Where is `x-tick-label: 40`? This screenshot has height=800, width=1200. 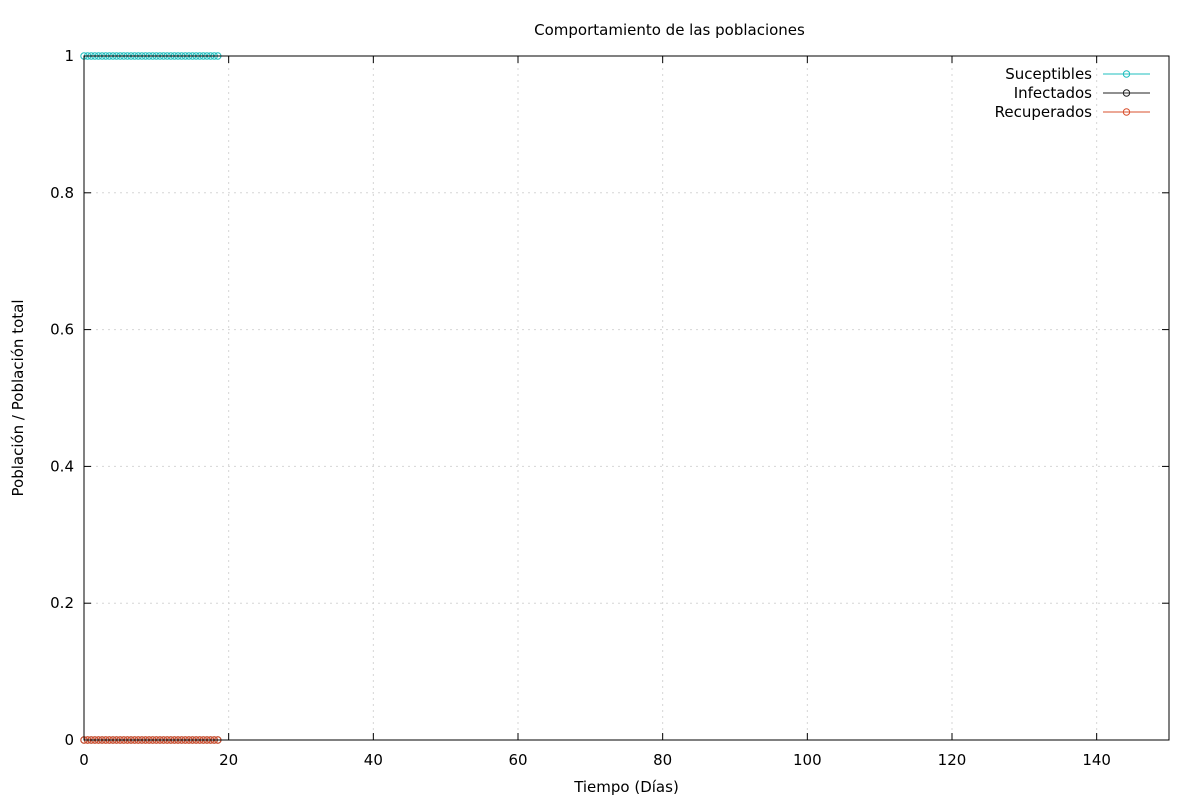 x-tick-label: 40 is located at coordinates (373, 760).